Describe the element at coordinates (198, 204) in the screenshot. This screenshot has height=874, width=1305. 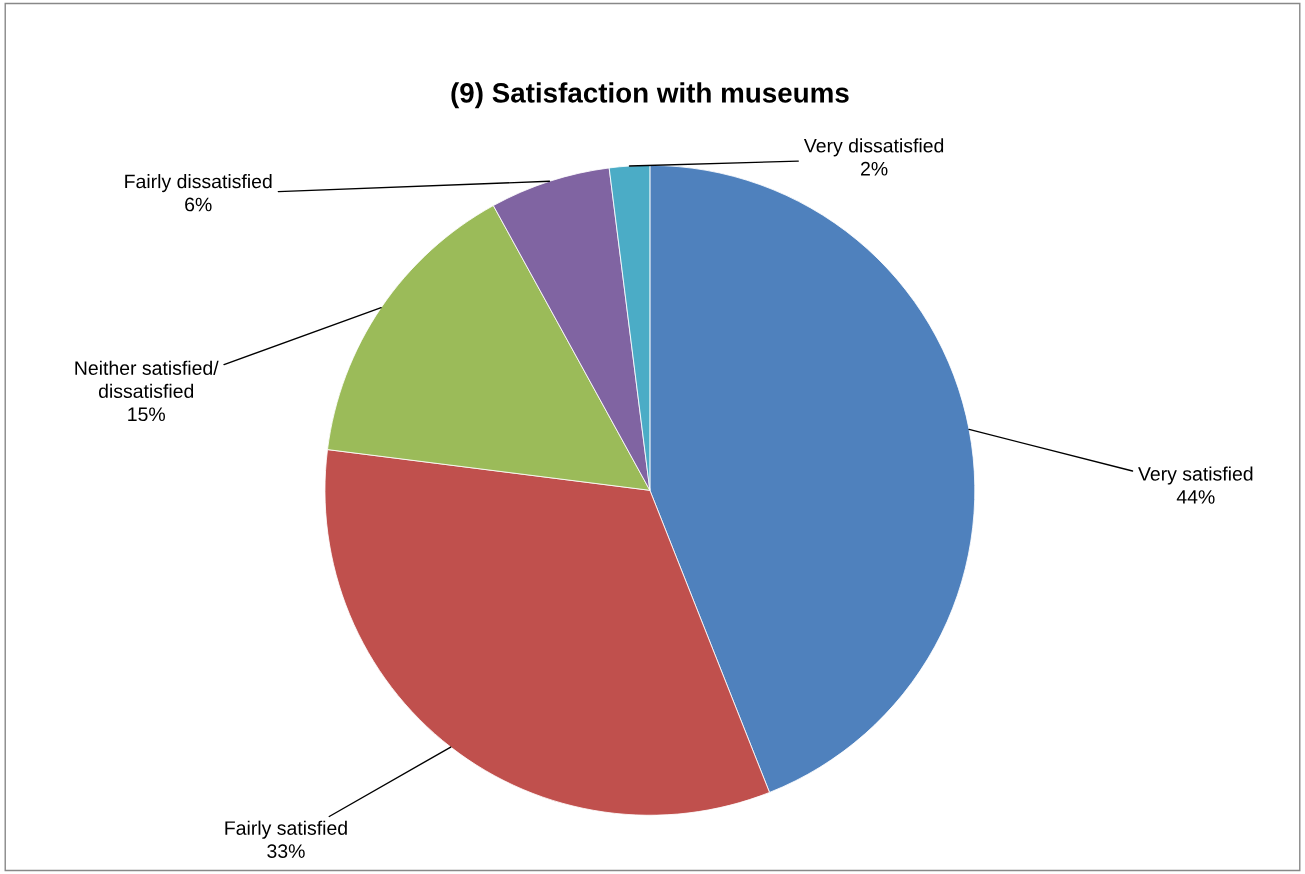
I see `data-label: 6%` at that location.